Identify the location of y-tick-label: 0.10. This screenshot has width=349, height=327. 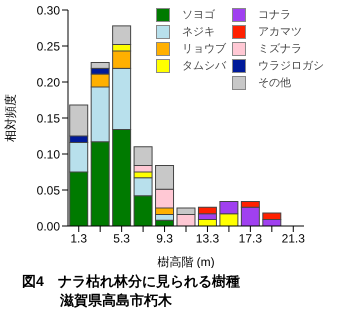
(48, 154).